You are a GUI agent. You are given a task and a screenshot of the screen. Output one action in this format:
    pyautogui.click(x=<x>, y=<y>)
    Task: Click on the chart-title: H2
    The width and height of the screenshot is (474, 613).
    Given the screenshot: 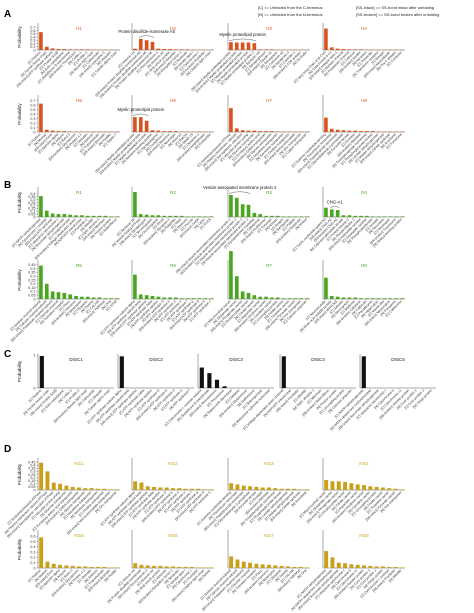 What is the action you would take?
    pyautogui.click(x=173, y=28)
    